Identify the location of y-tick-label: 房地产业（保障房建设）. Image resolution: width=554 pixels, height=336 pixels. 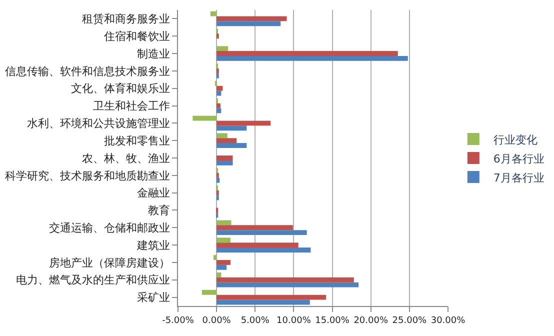
(109, 263).